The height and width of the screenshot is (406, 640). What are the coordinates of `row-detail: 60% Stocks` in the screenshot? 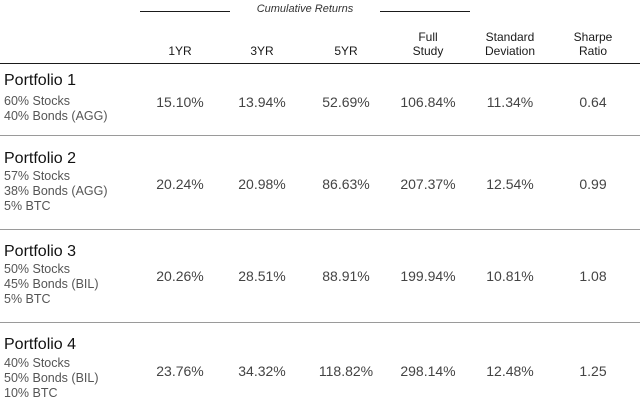 It's located at (37, 101).